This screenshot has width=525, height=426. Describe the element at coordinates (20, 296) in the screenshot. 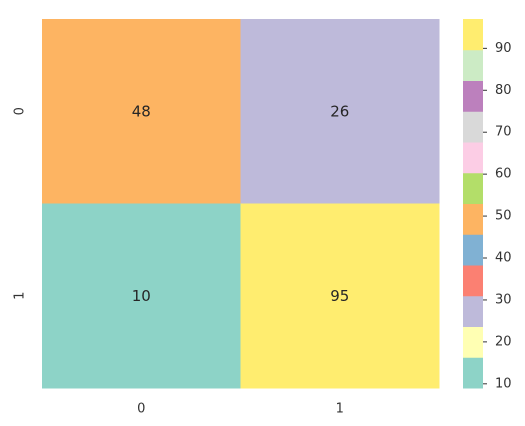

I see `y-tick-label: 1` at that location.